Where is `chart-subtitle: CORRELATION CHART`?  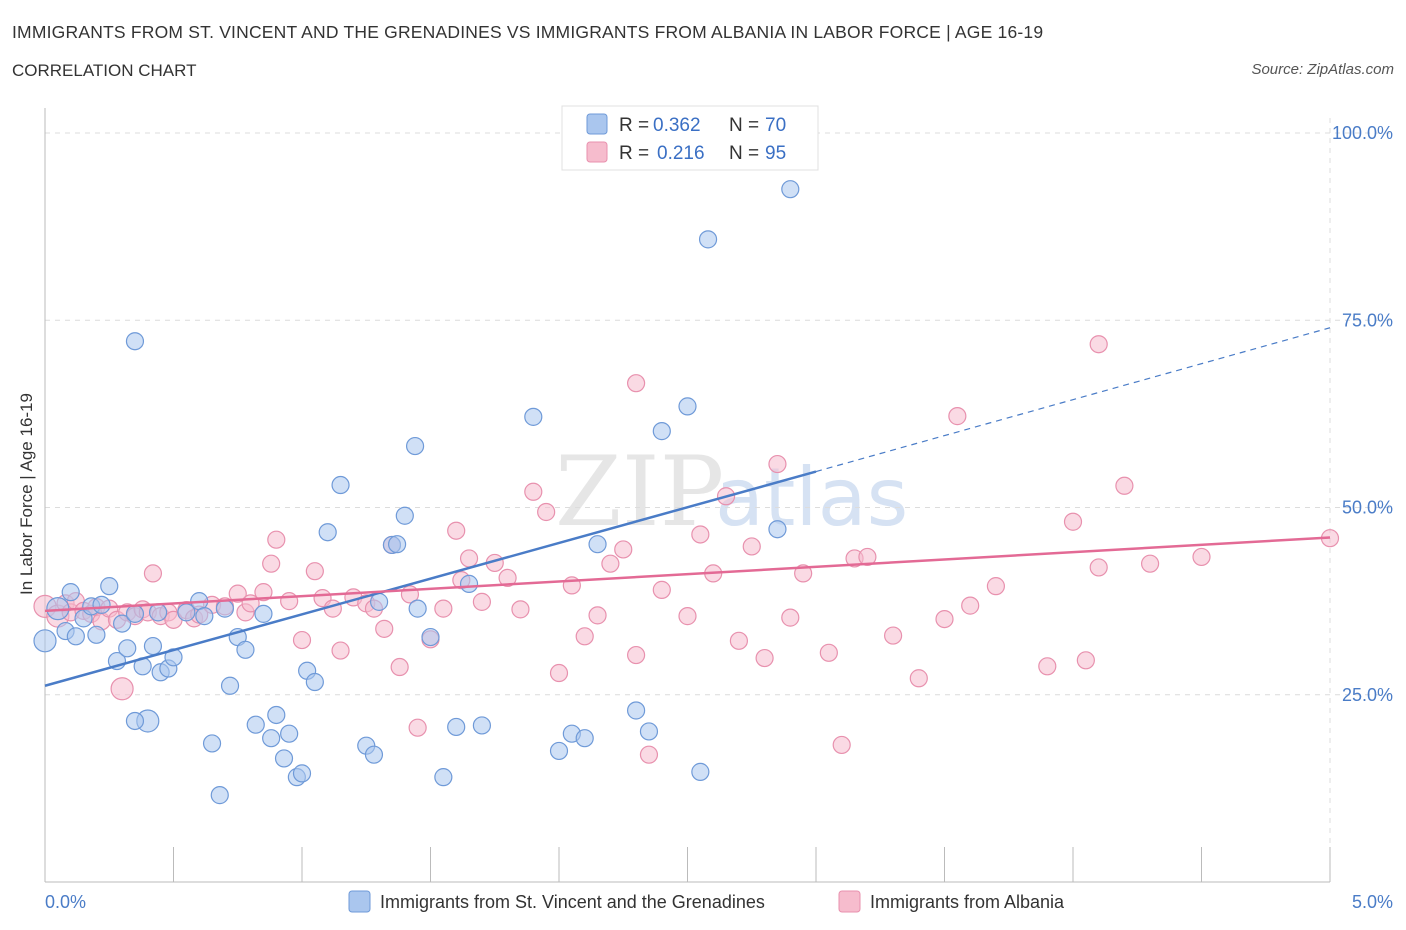 chart-subtitle: CORRELATION CHART is located at coordinates (104, 70).